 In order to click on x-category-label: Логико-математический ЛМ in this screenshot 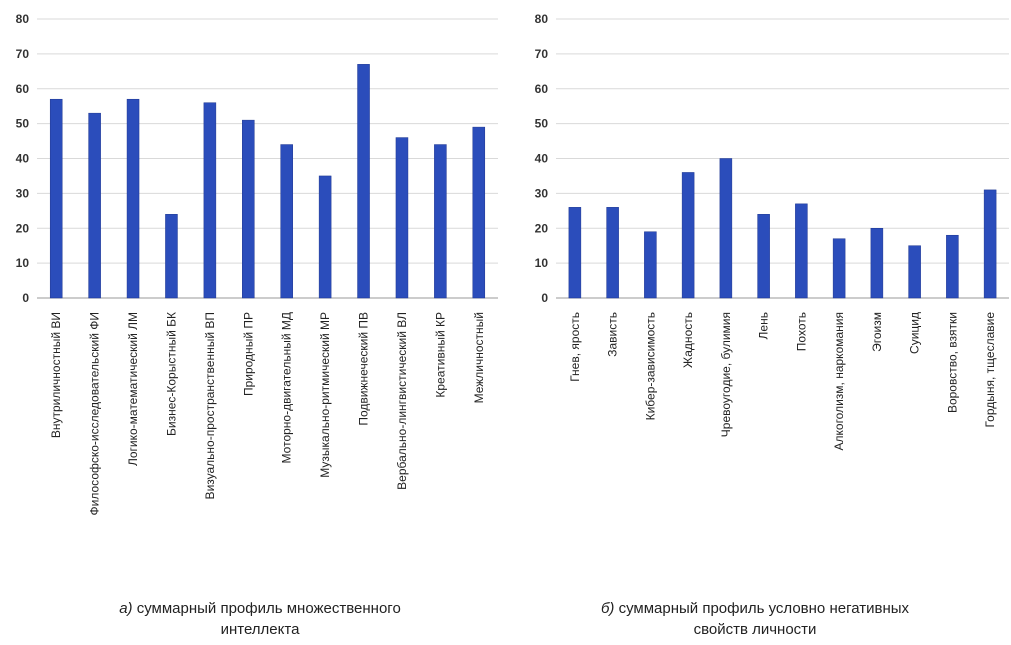, I will do `click(133, 389)`.